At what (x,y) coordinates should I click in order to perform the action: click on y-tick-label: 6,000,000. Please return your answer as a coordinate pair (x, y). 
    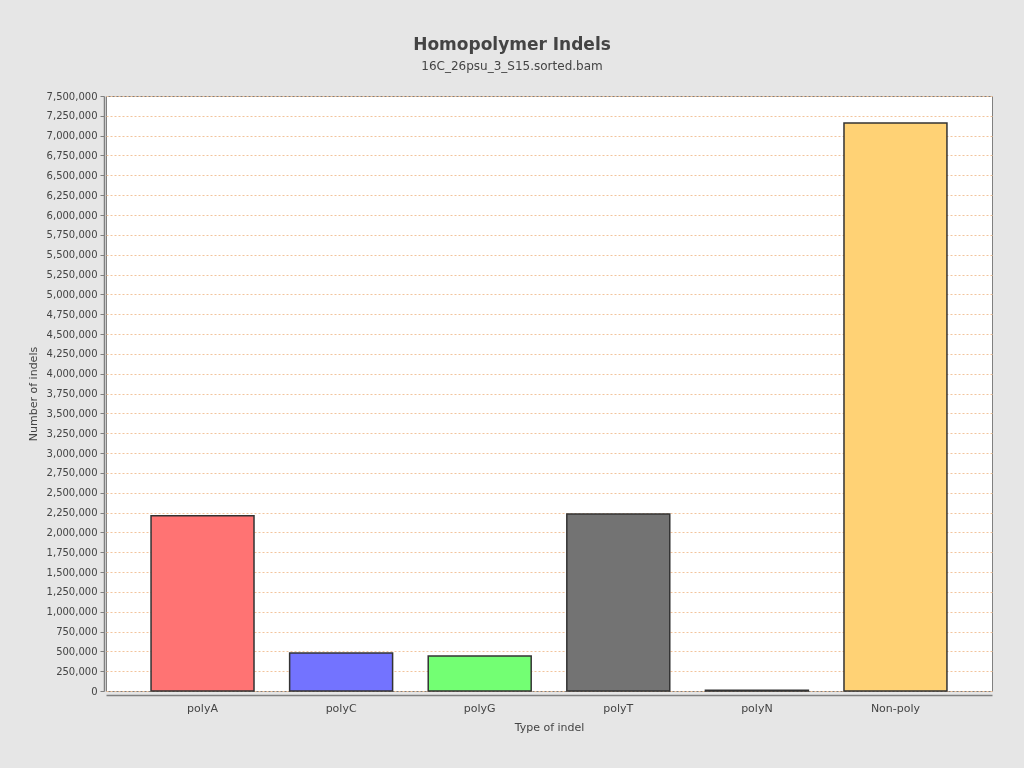
    Looking at the image, I should click on (72, 215).